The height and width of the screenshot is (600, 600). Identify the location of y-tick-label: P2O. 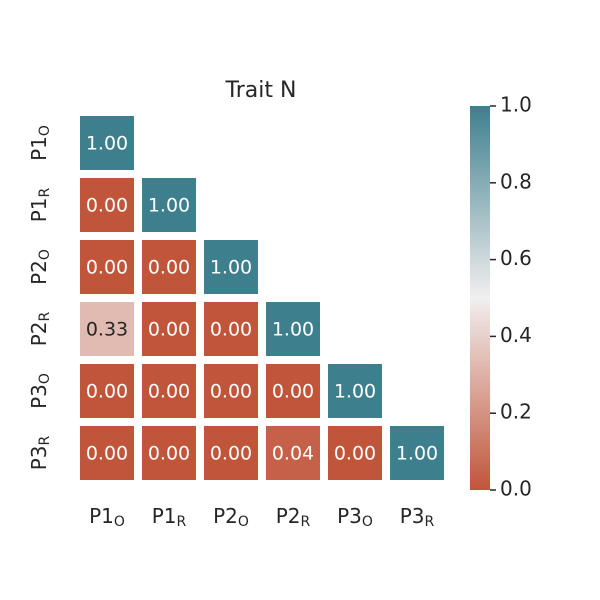
(40, 267).